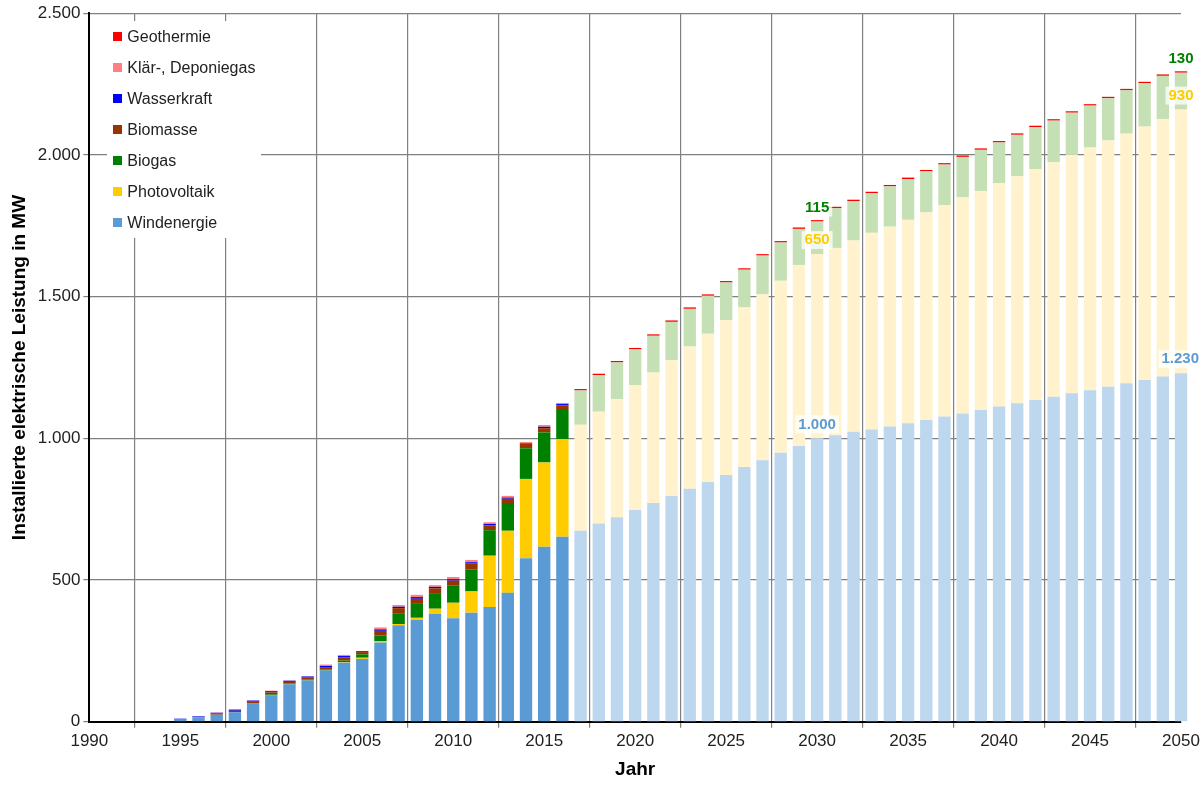 Image resolution: width=1203 pixels, height=787 pixels. What do you see at coordinates (817, 206) in the screenshot?
I see `data-label: 115` at bounding box center [817, 206].